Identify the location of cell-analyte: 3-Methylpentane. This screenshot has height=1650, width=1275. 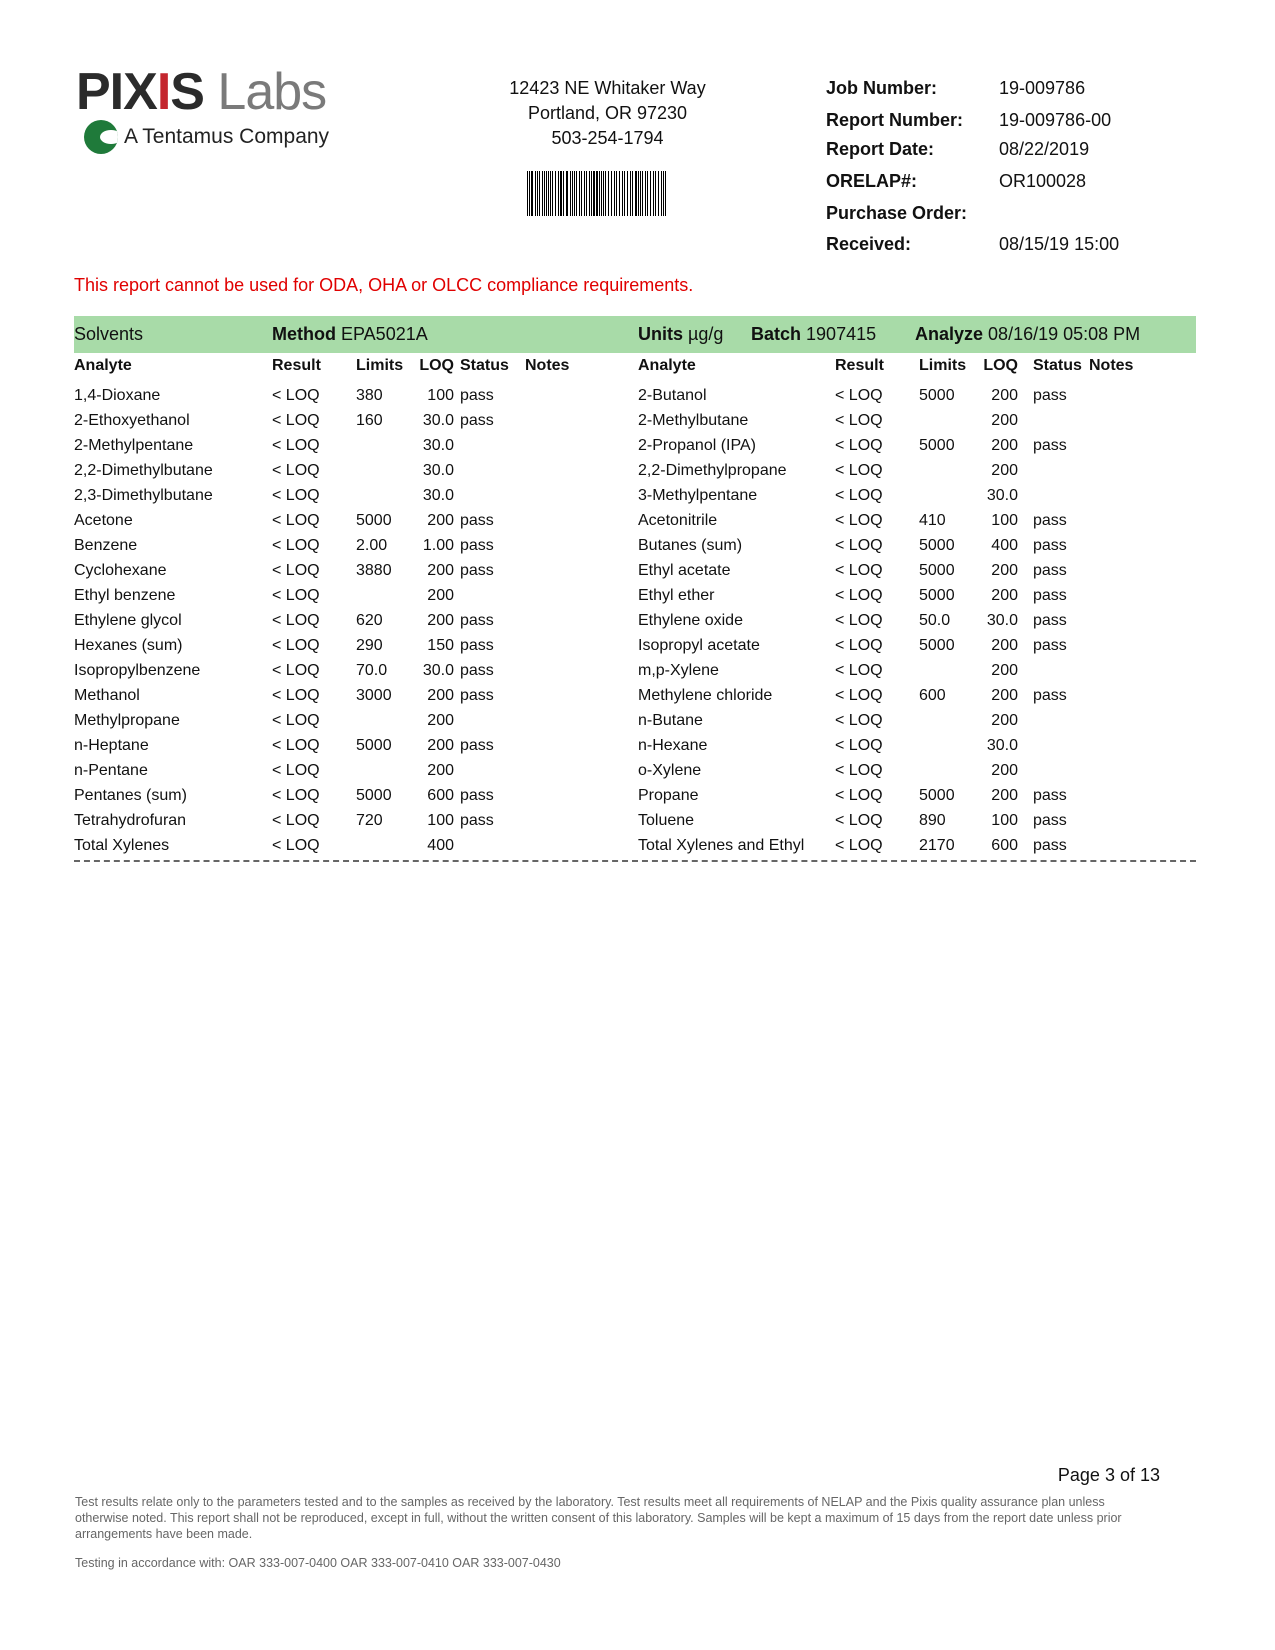
(698, 495).